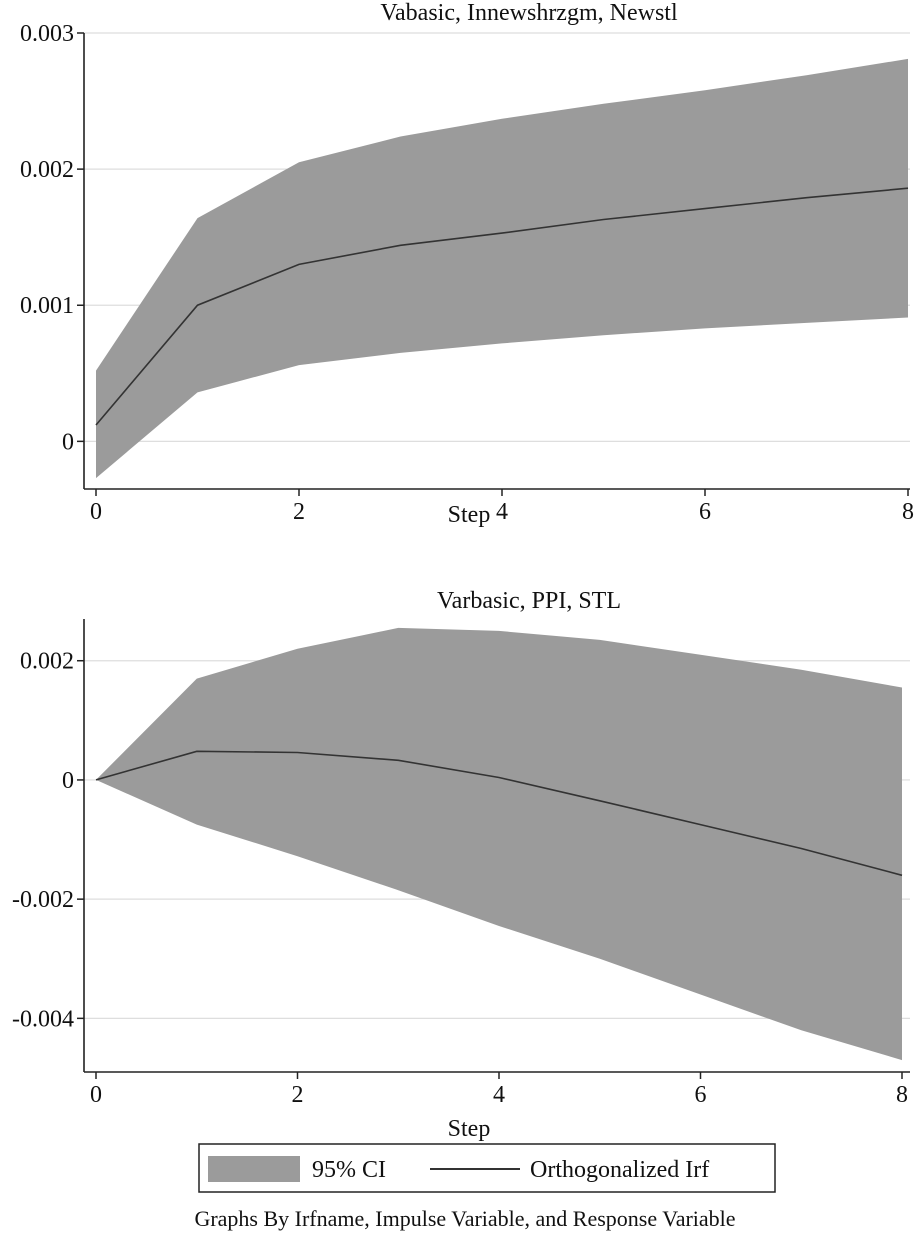 This screenshot has width=921, height=1235. What do you see at coordinates (619, 1170) in the screenshot?
I see `legend-label-irf: Orthogonalized Irf` at bounding box center [619, 1170].